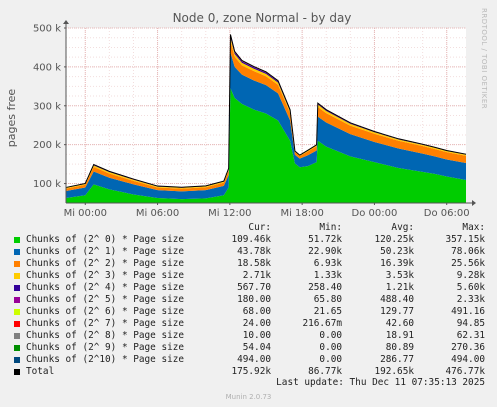 The height and width of the screenshot is (407, 497). What do you see at coordinates (327, 311) in the screenshot?
I see `legend-min-value: 21.65` at bounding box center [327, 311].